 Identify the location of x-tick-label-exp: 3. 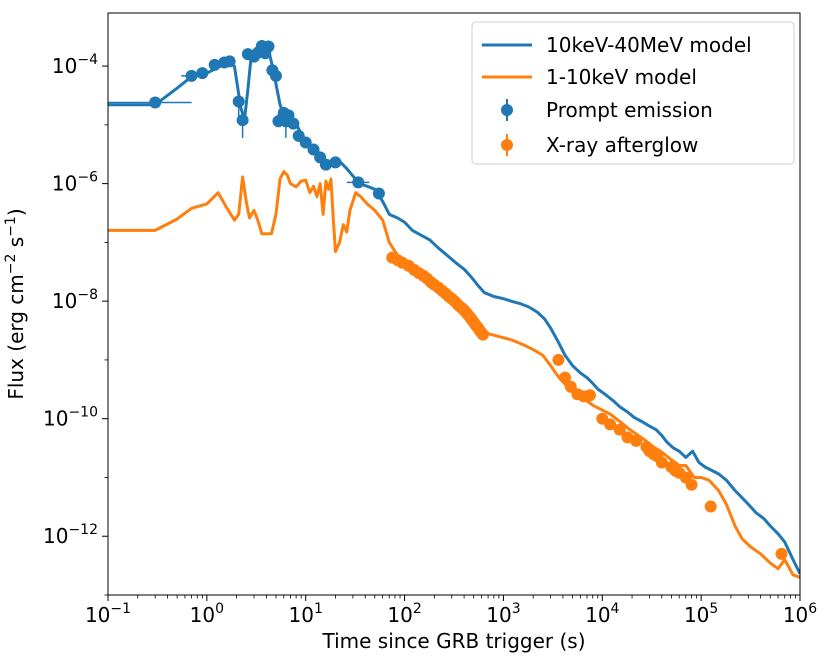
(516, 609).